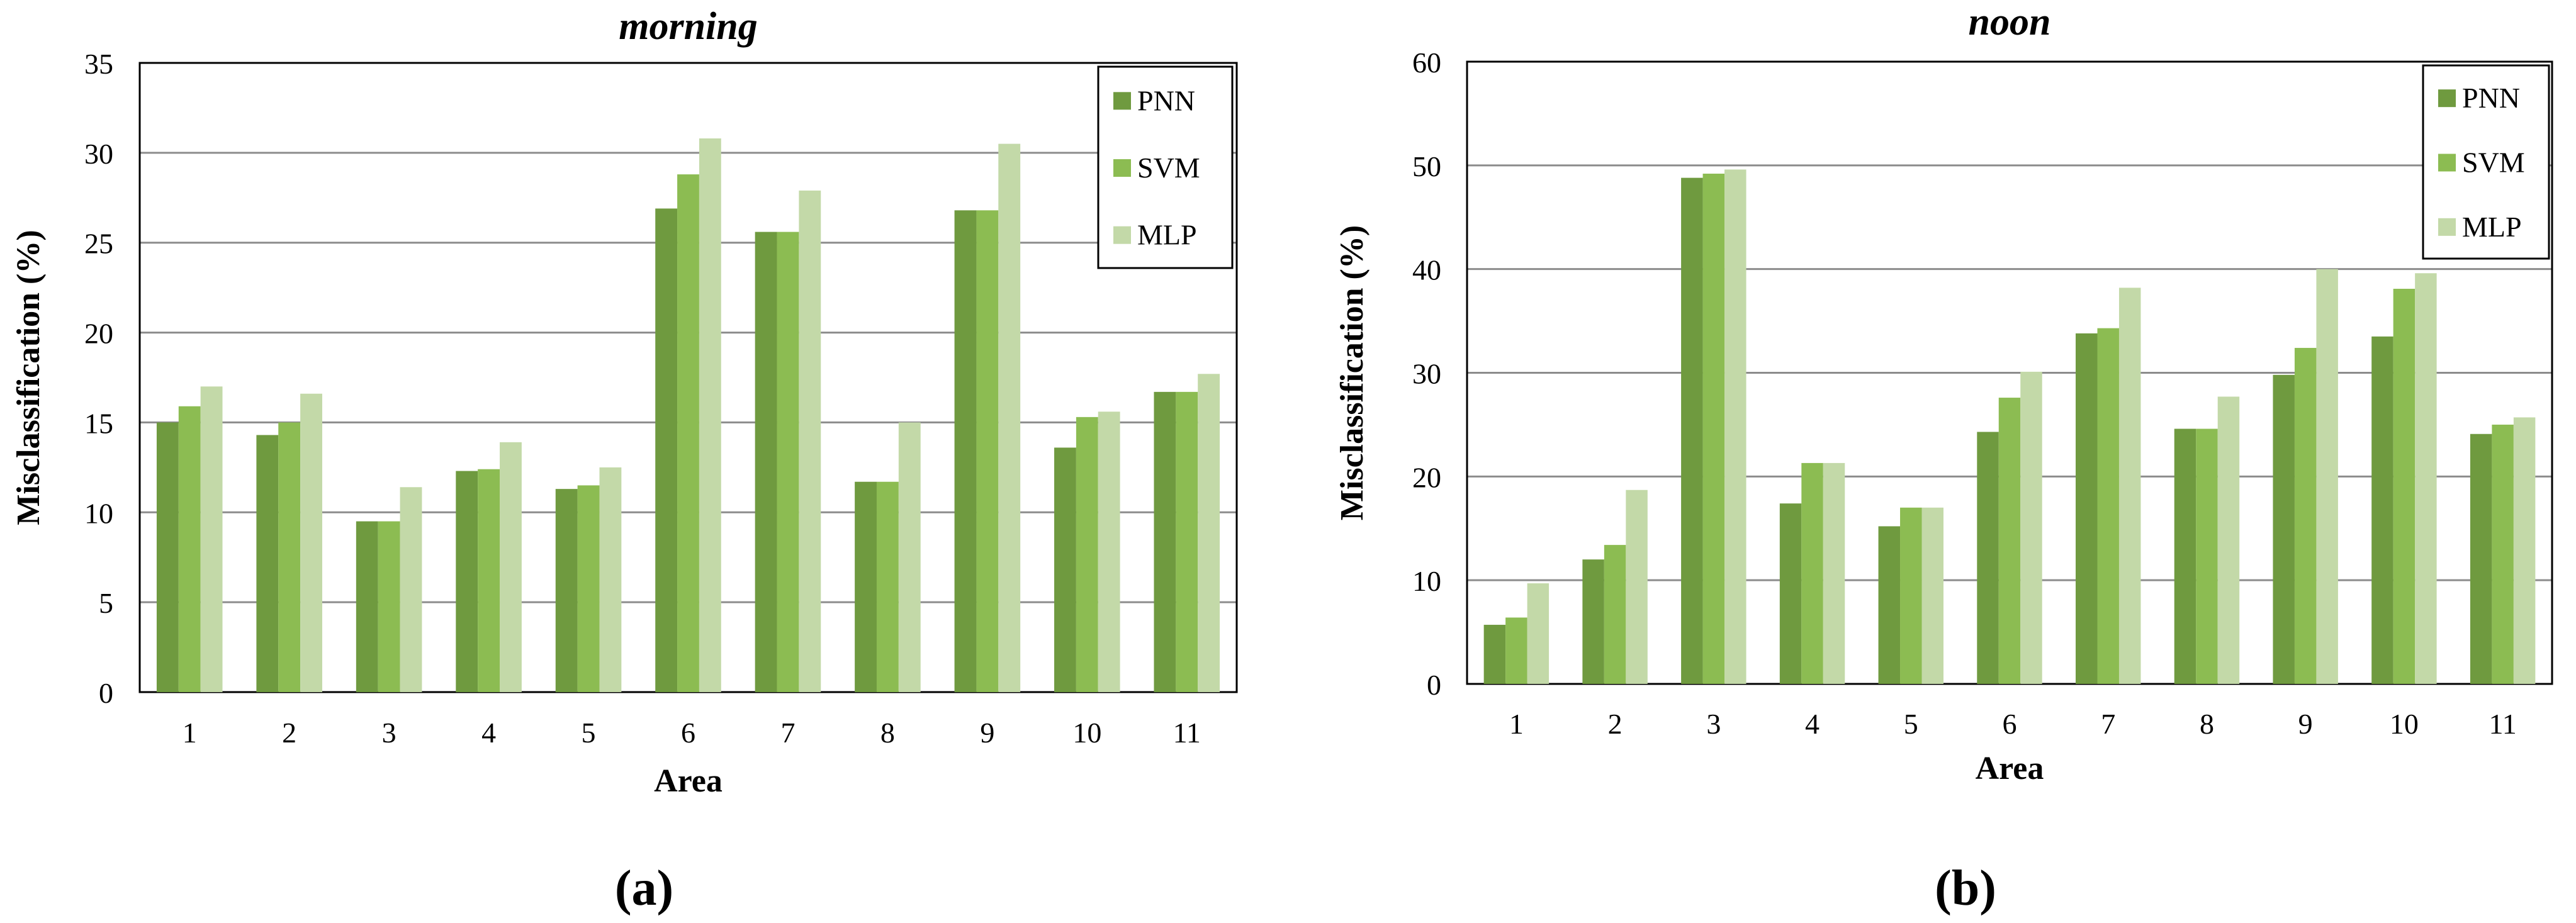 Image resolution: width=2576 pixels, height=923 pixels. Describe the element at coordinates (98, 64) in the screenshot. I see `y-tick-label: 35` at that location.